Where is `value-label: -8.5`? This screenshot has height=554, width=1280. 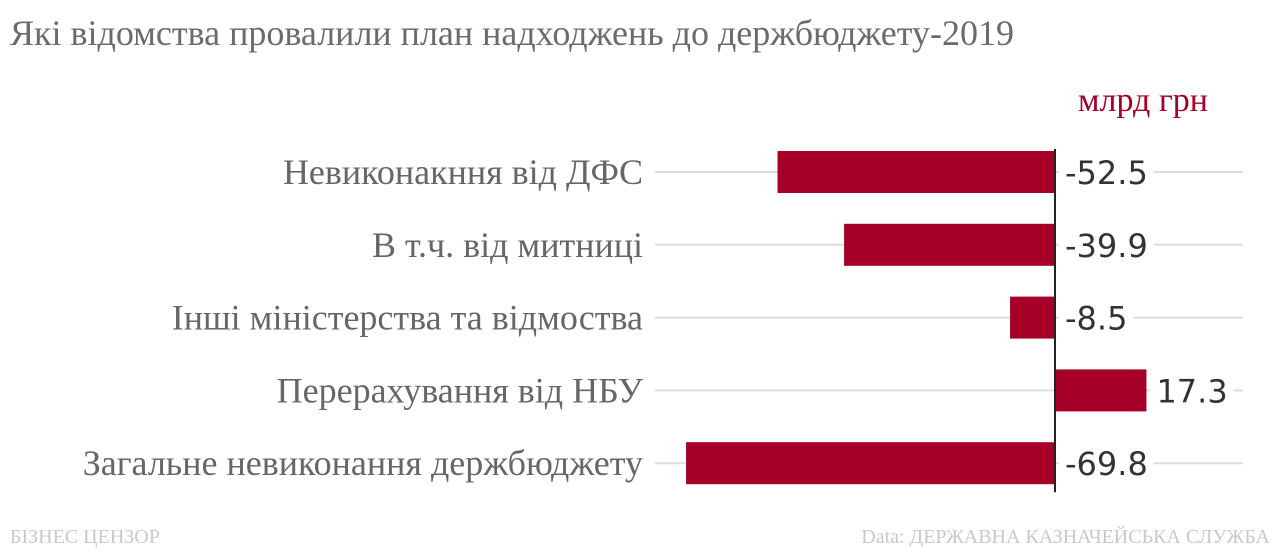 value-label: -8.5 is located at coordinates (1096, 319).